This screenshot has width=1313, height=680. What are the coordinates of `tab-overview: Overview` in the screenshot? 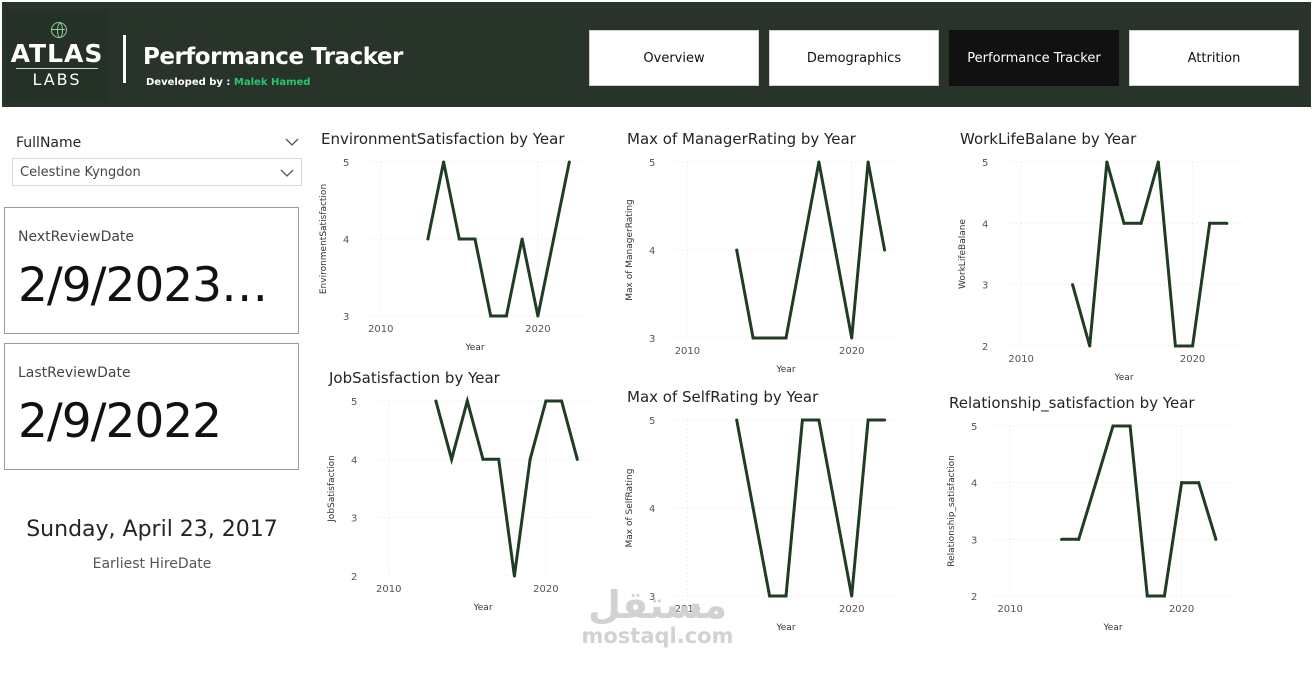 It's located at (674, 58).